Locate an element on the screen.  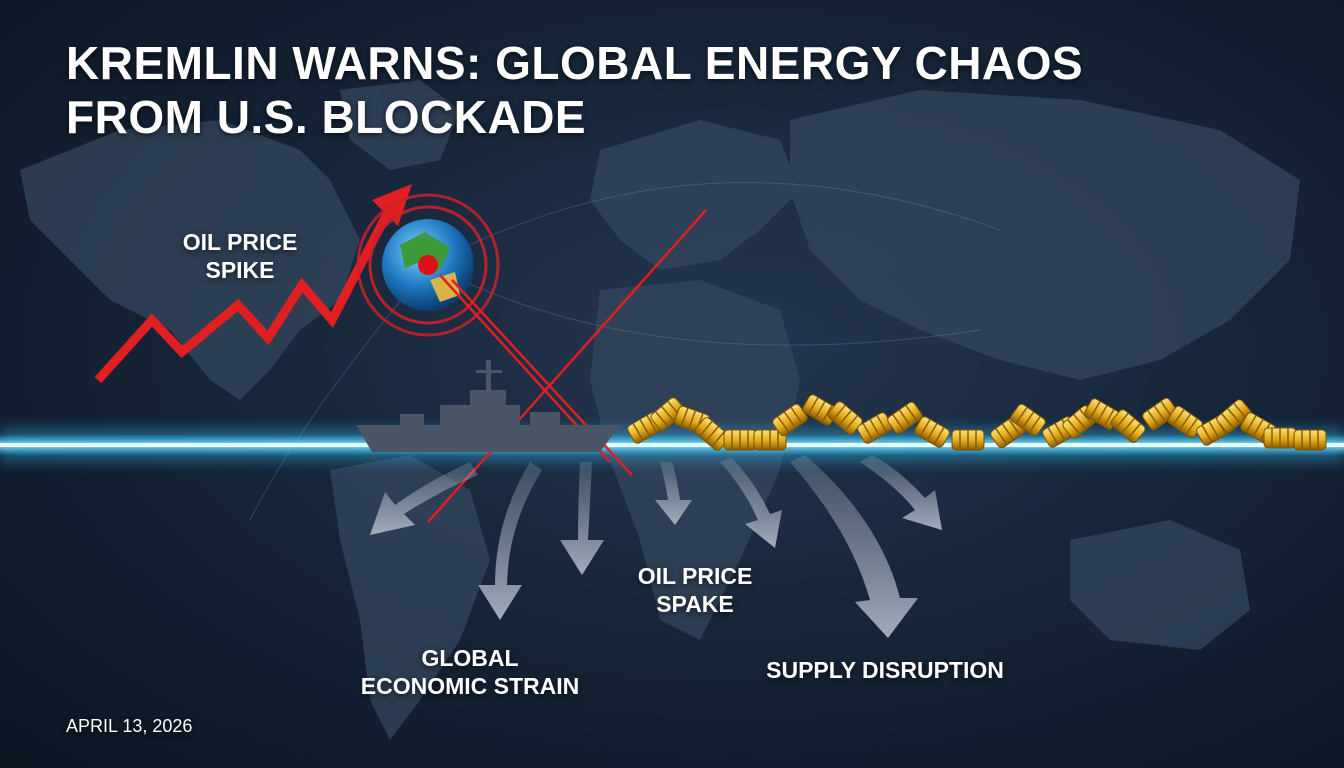
oil-price-spake-label-line-2: SPAKE is located at coordinates (695, 604).